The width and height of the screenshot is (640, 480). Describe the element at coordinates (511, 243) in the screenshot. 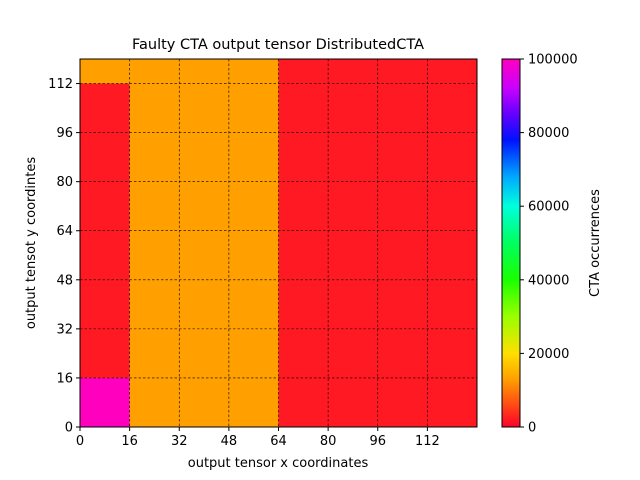

I see `colorbar` at that location.